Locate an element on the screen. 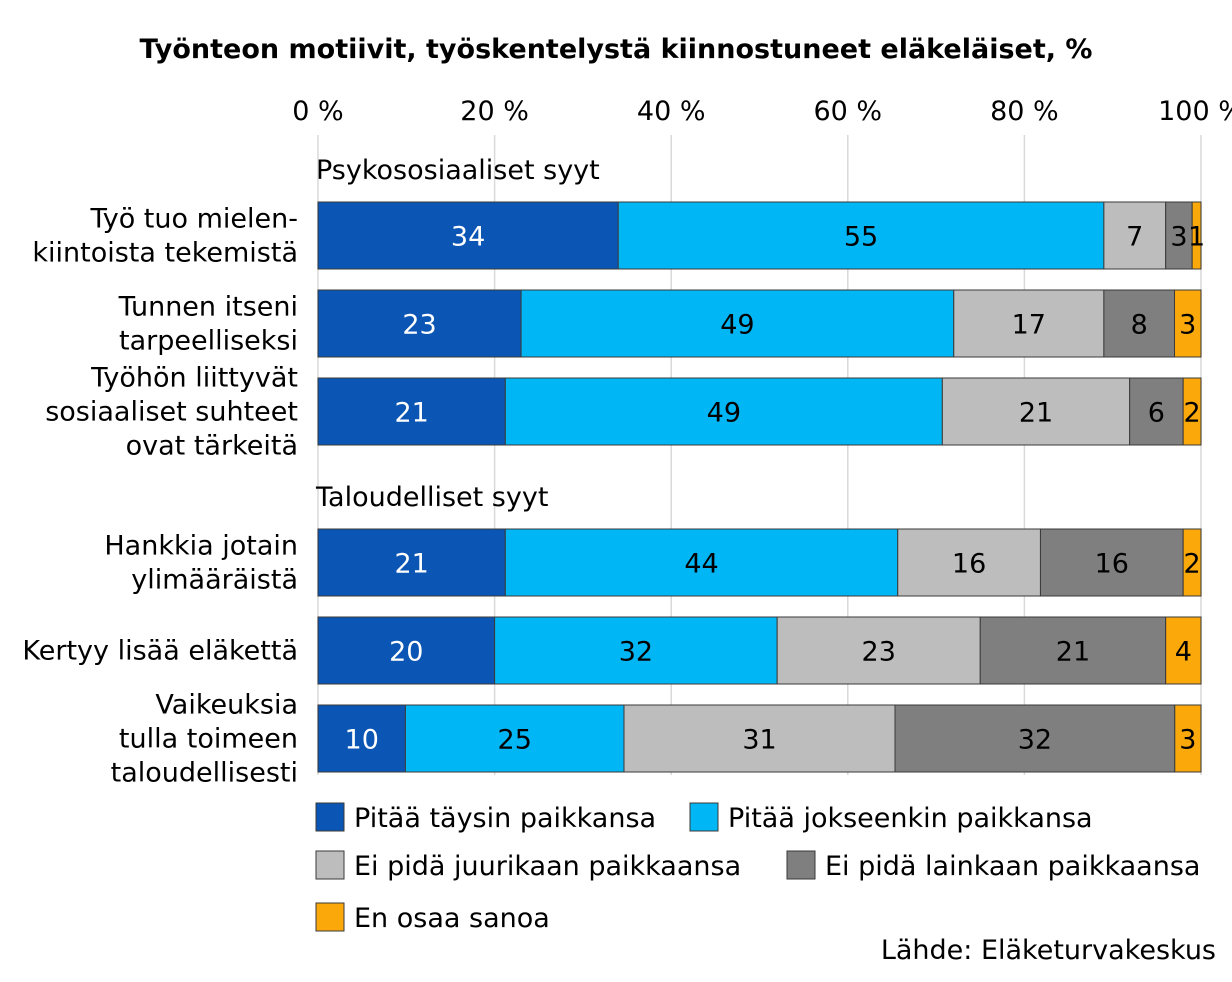 The image size is (1232, 982). category-label-line: Kertyy lisää eläkettä is located at coordinates (160, 651).